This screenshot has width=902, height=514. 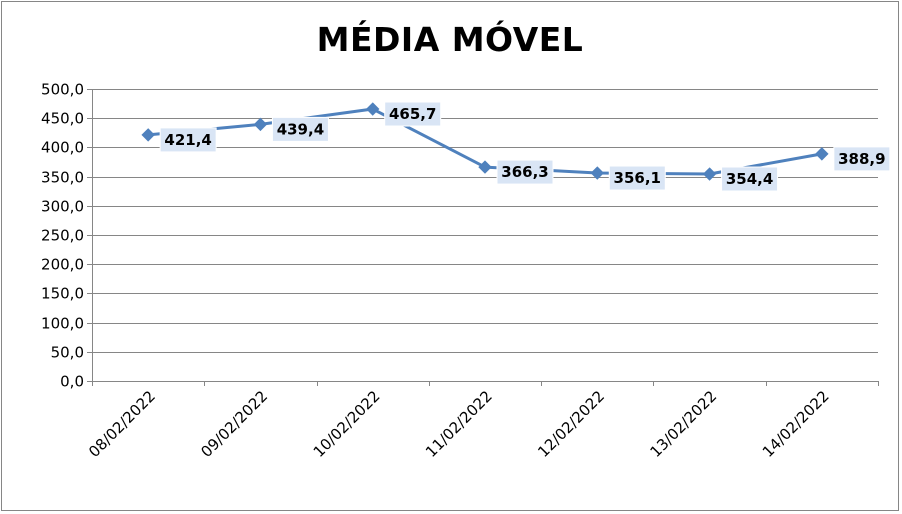 I want to click on data-label: 388,9, so click(x=861, y=159).